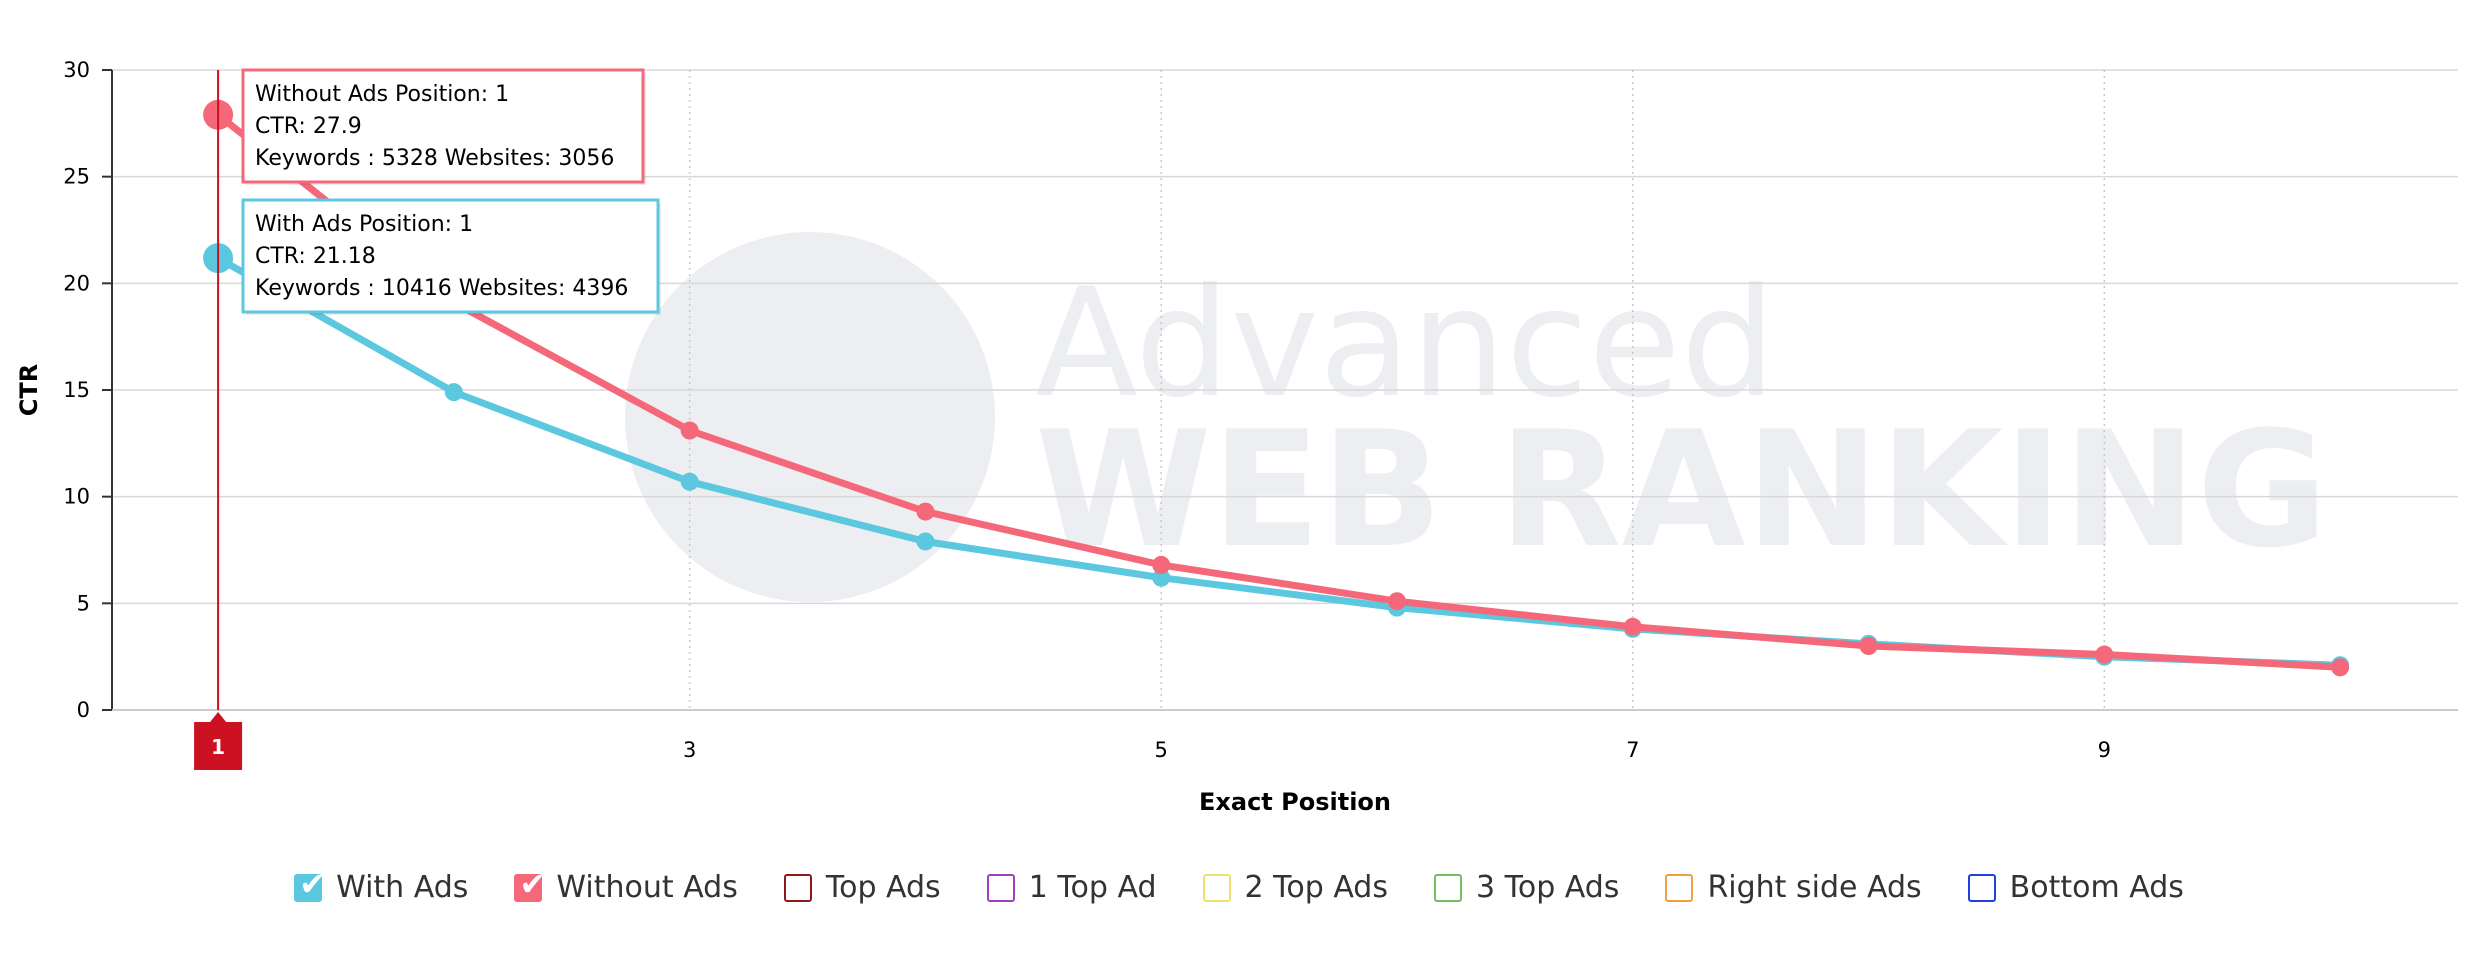 The height and width of the screenshot is (959, 2478). Describe the element at coordinates (382, 94) in the screenshot. I see `tooltip-line: Without Ads Position: 1` at that location.